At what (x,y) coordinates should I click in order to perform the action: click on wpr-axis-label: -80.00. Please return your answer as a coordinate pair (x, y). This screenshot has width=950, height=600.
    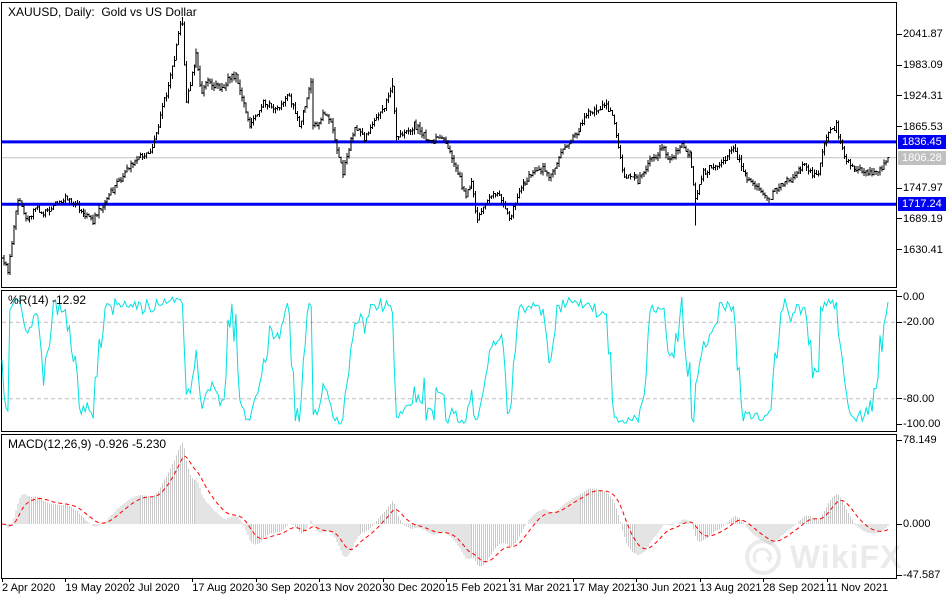
    Looking at the image, I should click on (919, 398).